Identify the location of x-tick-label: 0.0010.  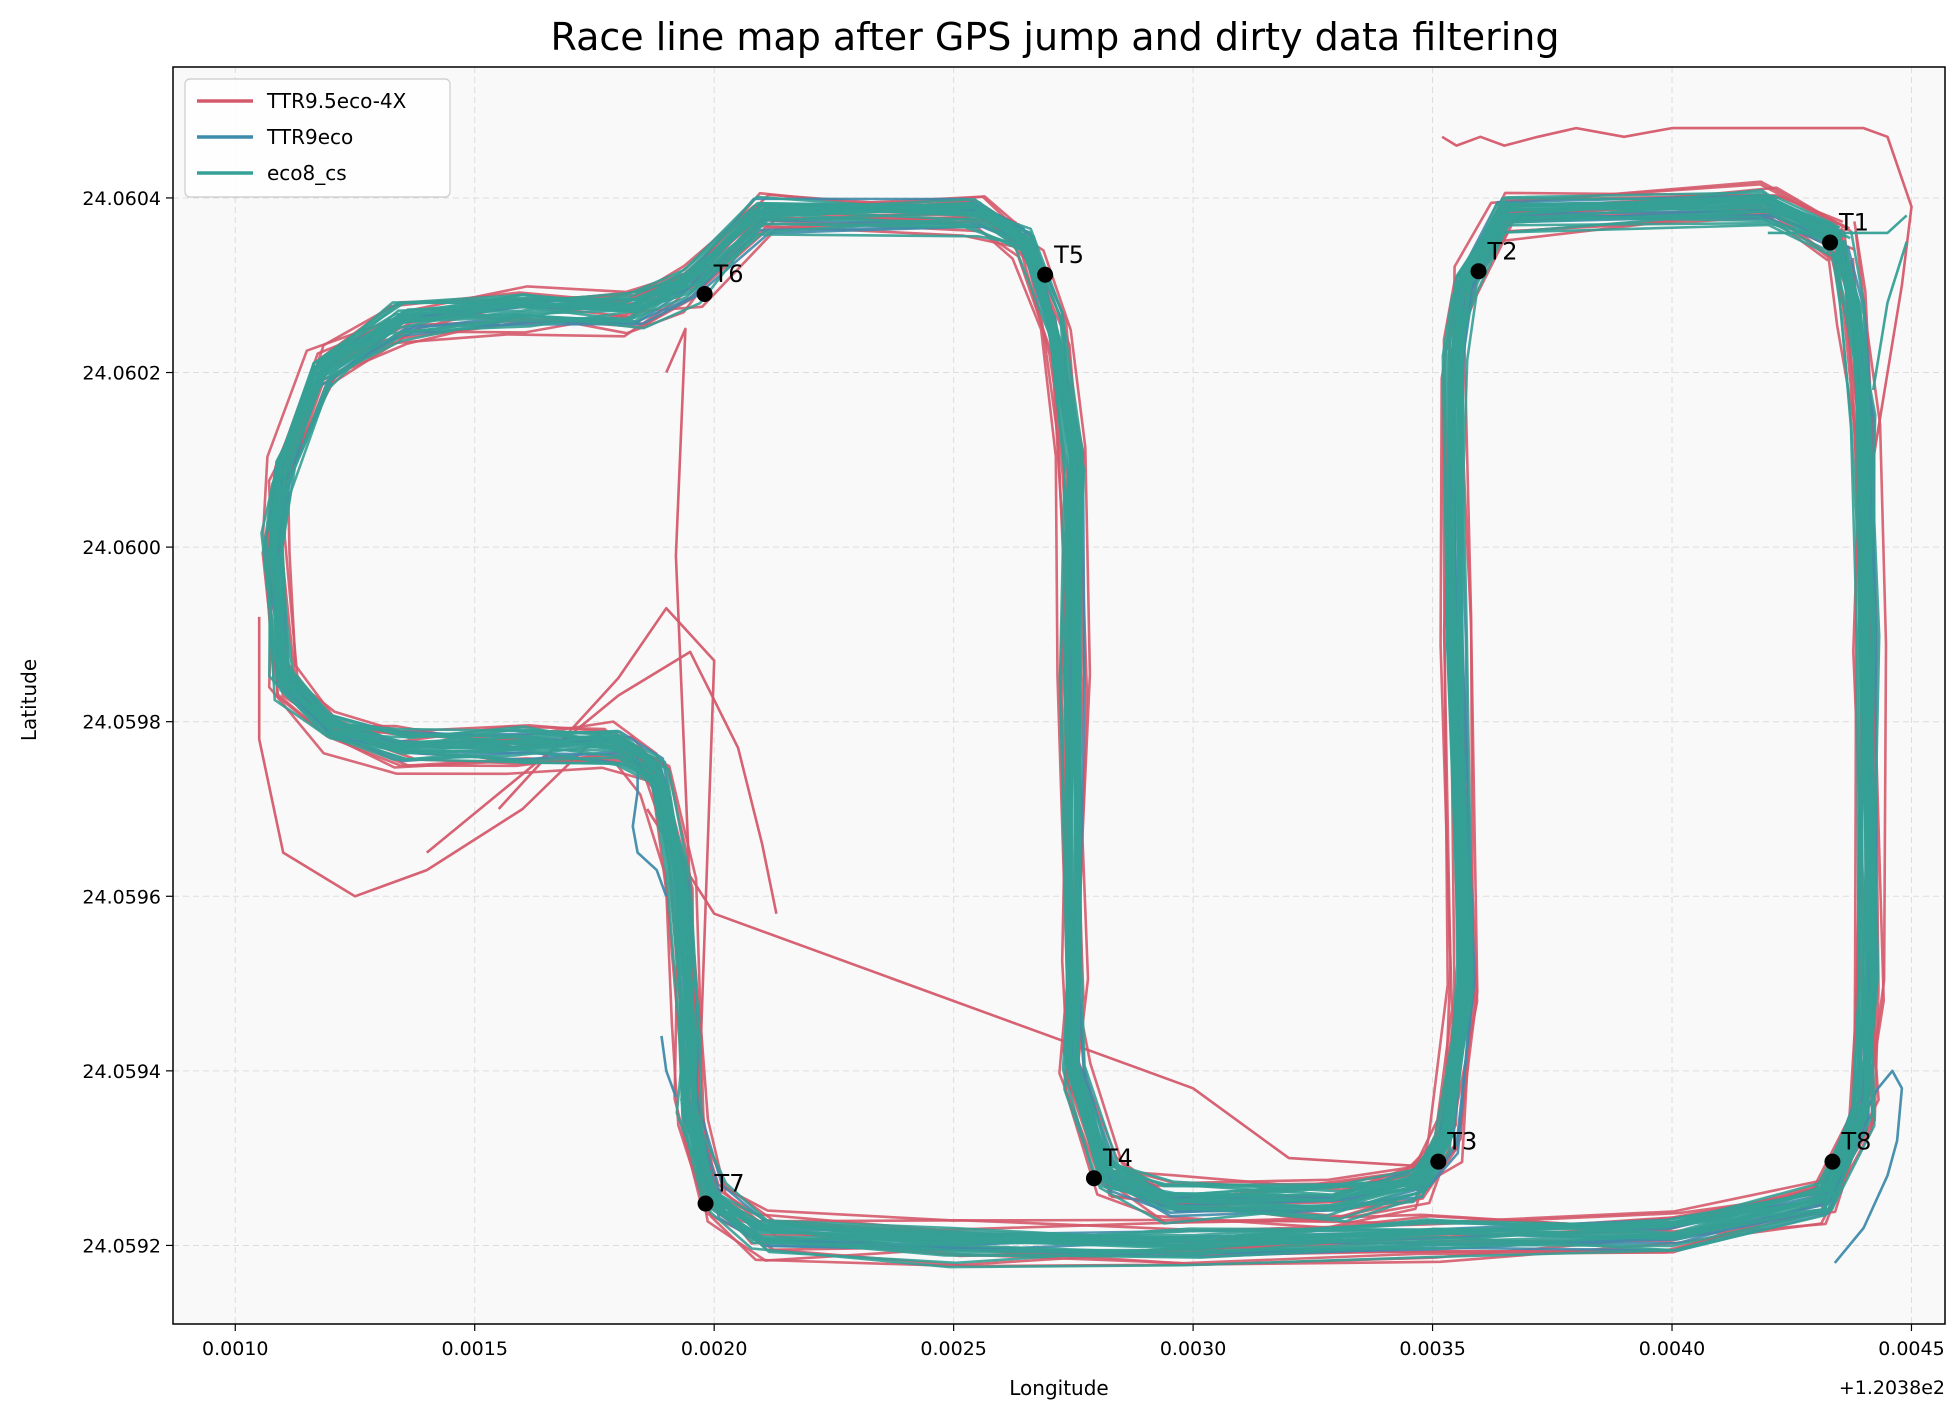
(235, 1349).